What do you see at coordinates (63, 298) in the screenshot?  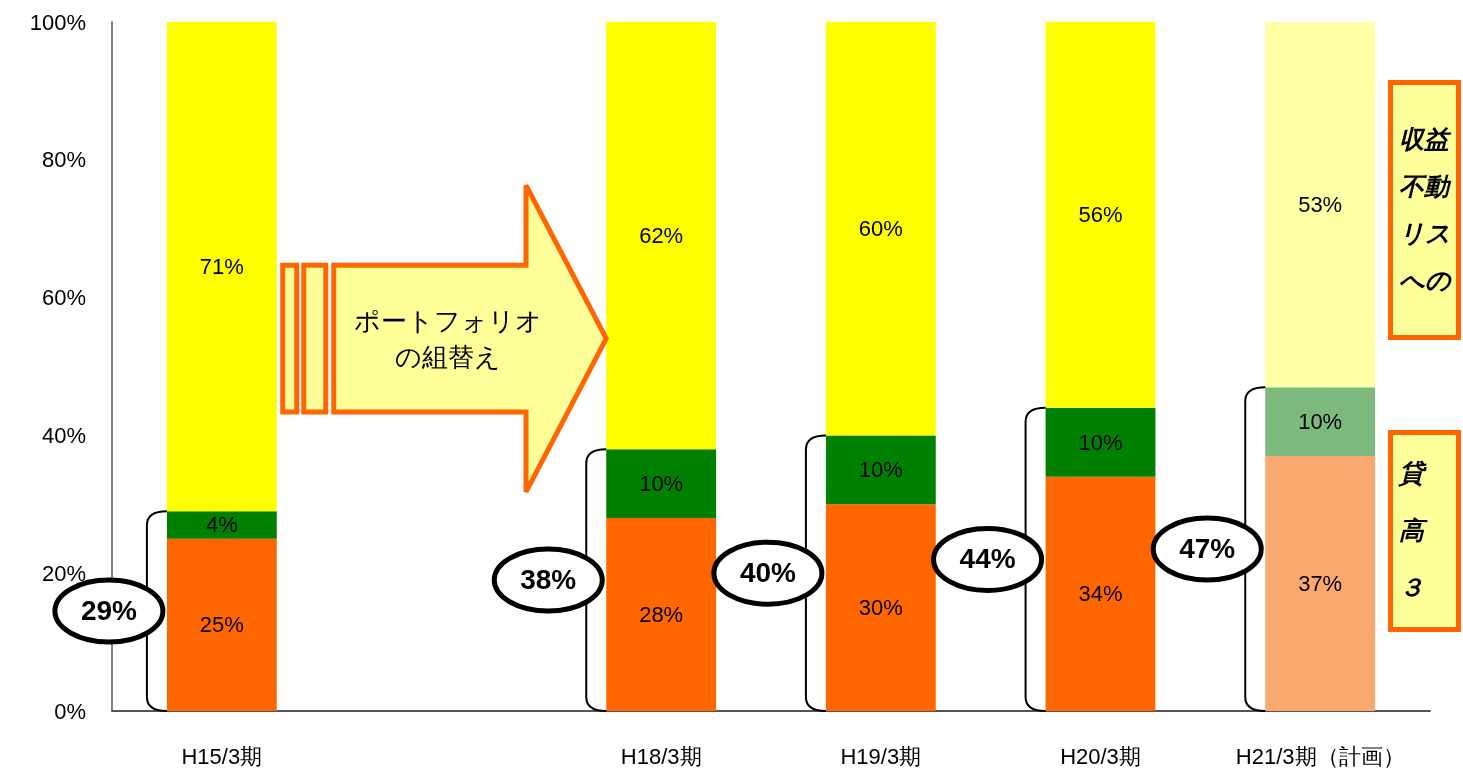 I see `y-tick-label: 60%` at bounding box center [63, 298].